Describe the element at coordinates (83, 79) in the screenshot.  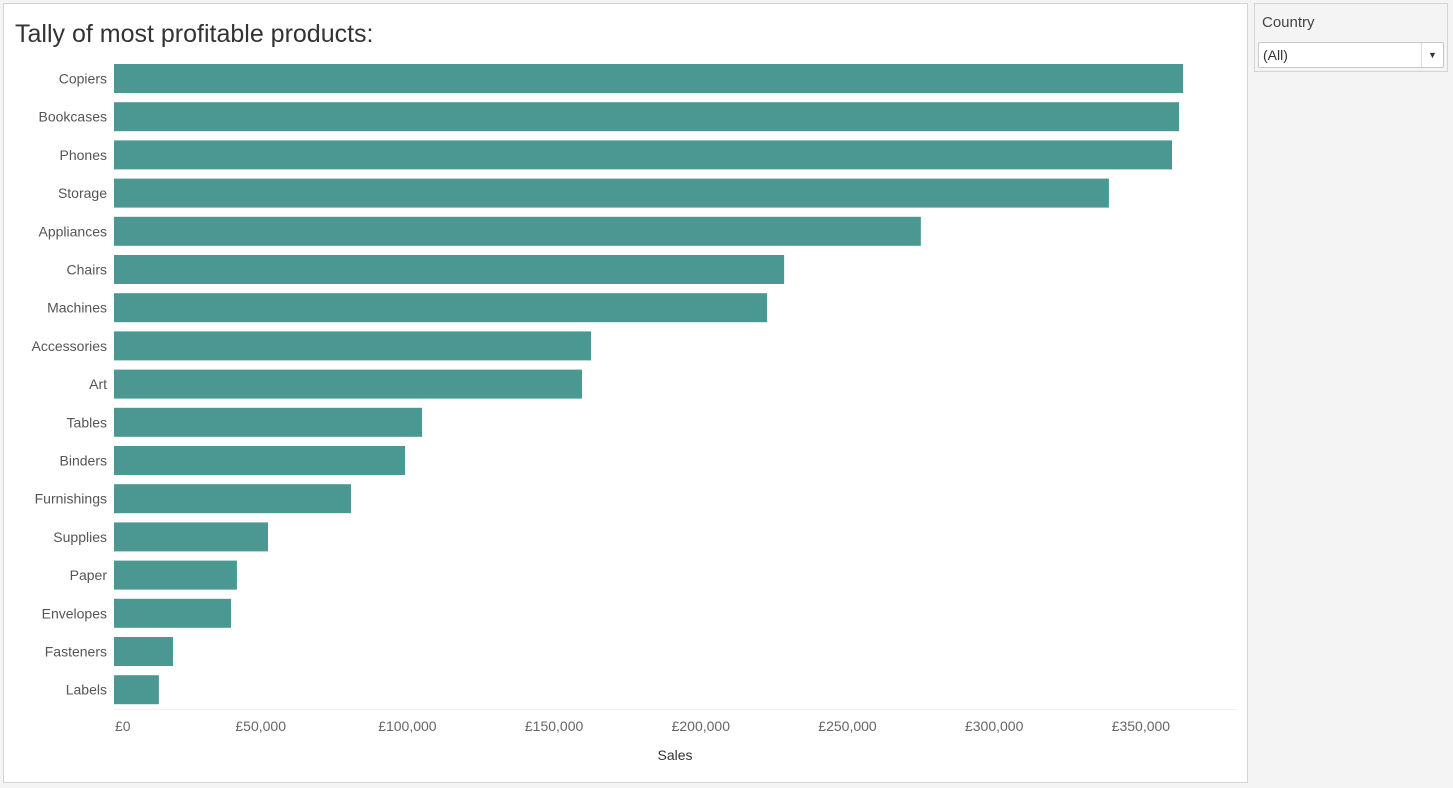
I see `category-label: Copiers` at that location.